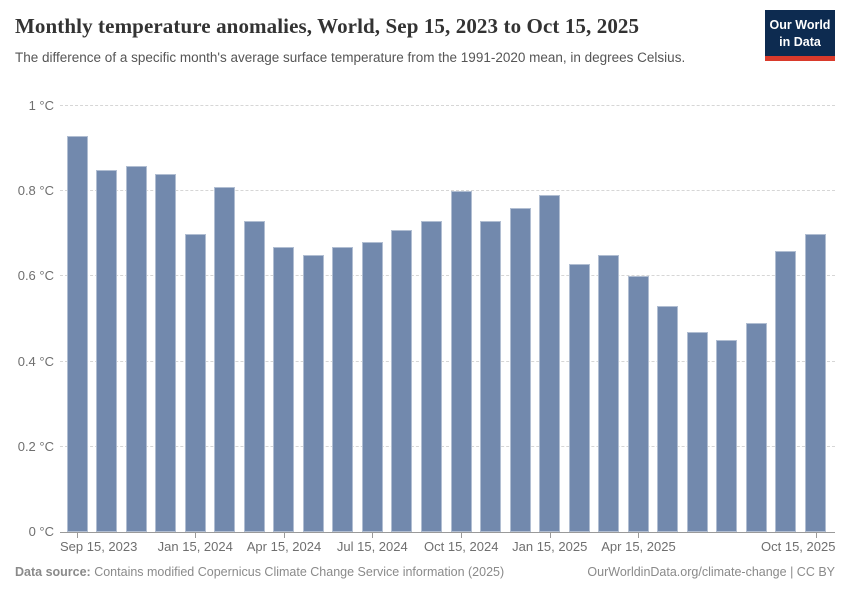  I want to click on y-axis-label: 0.6 °C, so click(35, 276).